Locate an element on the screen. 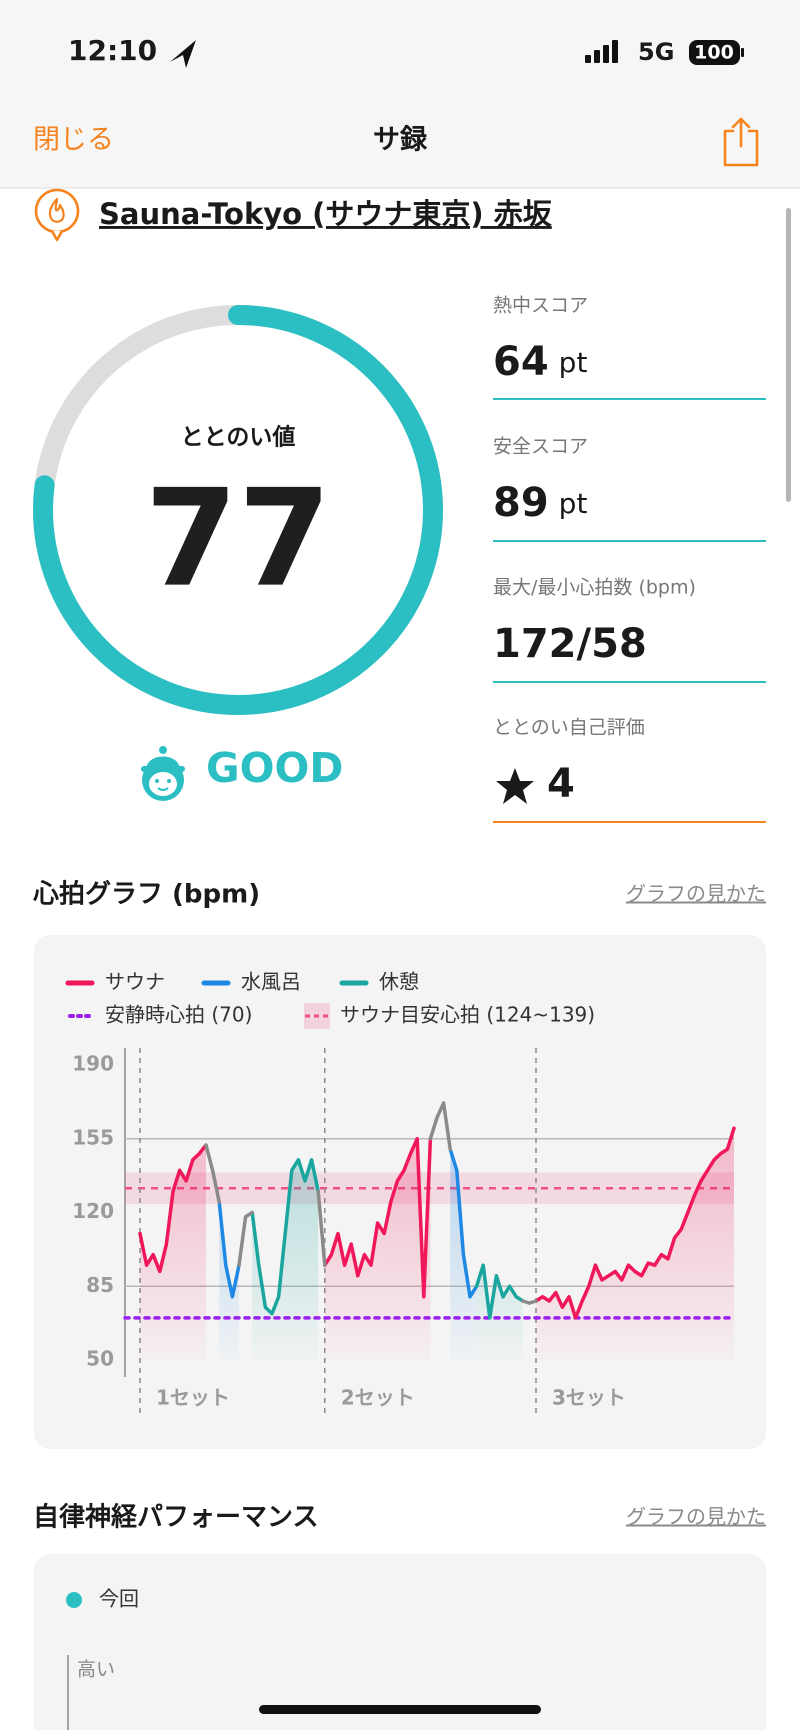 The image size is (800, 1730). rating-text: GOOD is located at coordinates (274, 768).